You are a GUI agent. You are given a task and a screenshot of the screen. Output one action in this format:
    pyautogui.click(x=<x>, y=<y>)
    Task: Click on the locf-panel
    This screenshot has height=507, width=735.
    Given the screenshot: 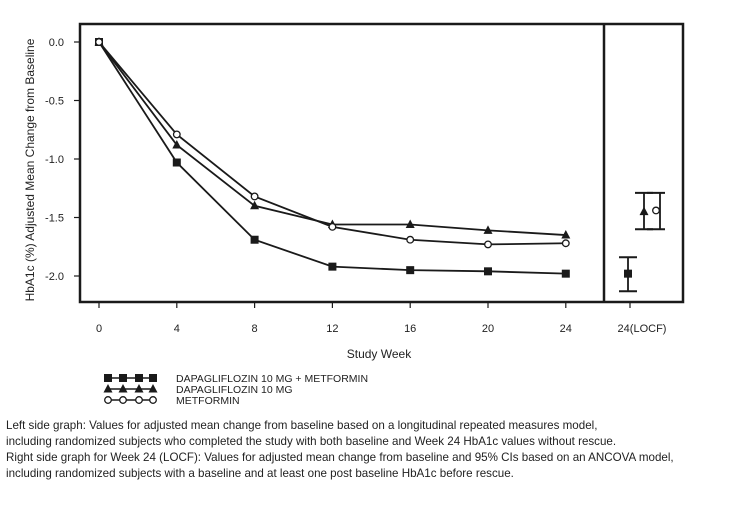 What is the action you would take?
    pyautogui.click(x=642, y=242)
    